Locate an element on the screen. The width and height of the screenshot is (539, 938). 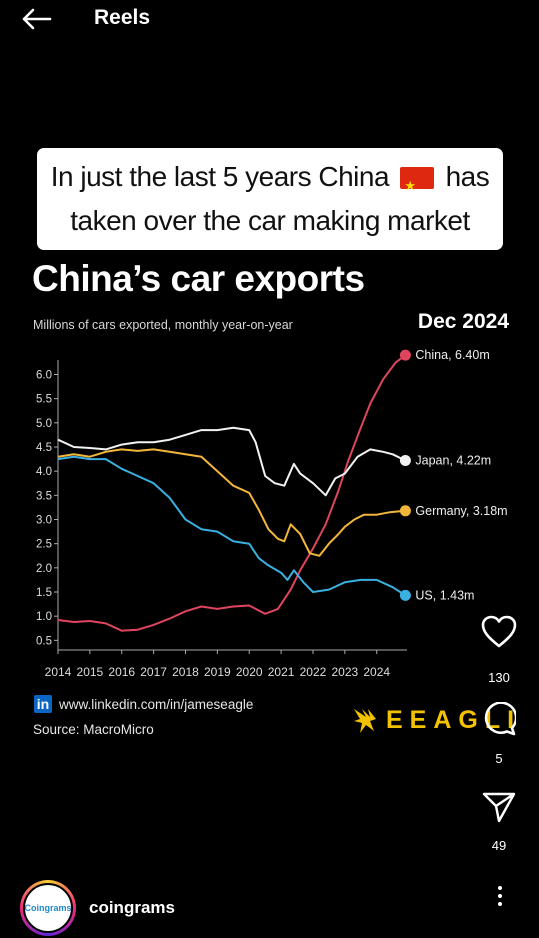
y-tick-label: 3.0 is located at coordinates (44, 521).